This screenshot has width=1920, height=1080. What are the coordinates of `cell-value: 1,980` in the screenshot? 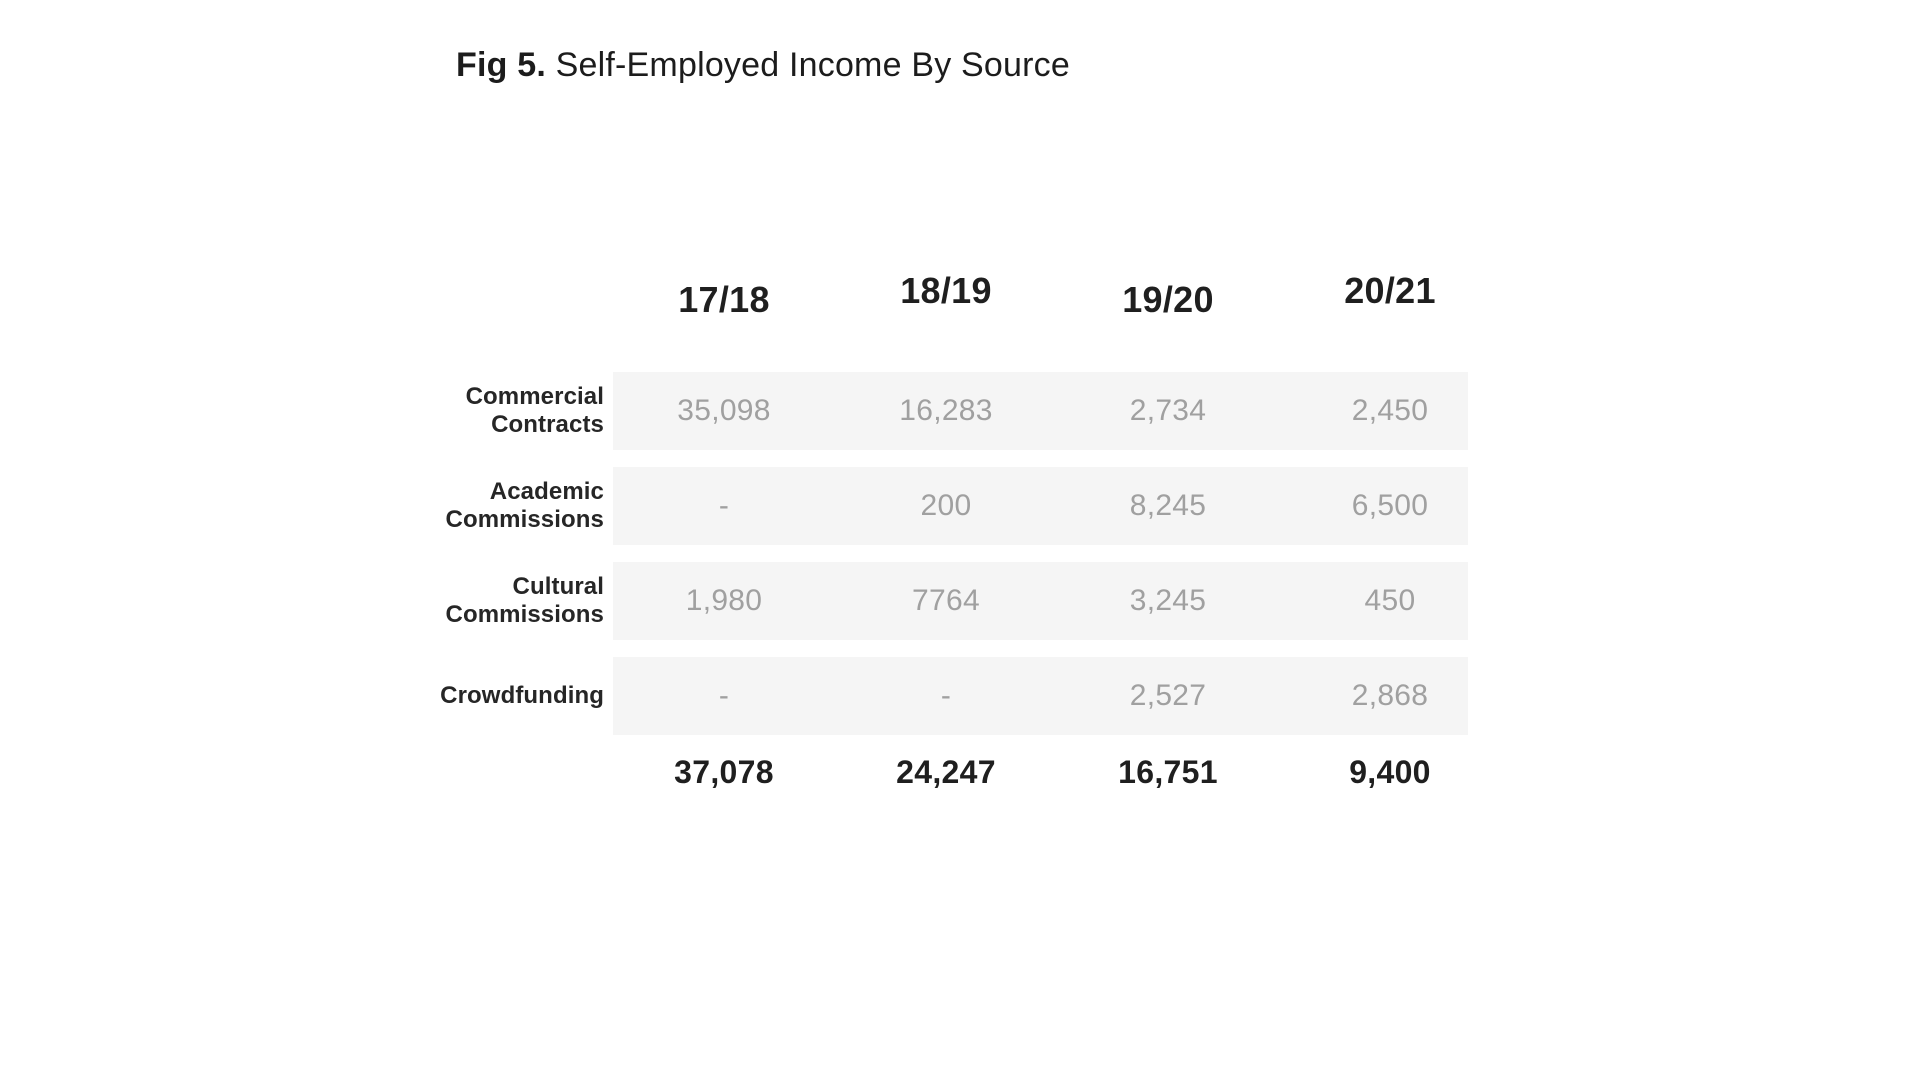 It's located at (724, 600).